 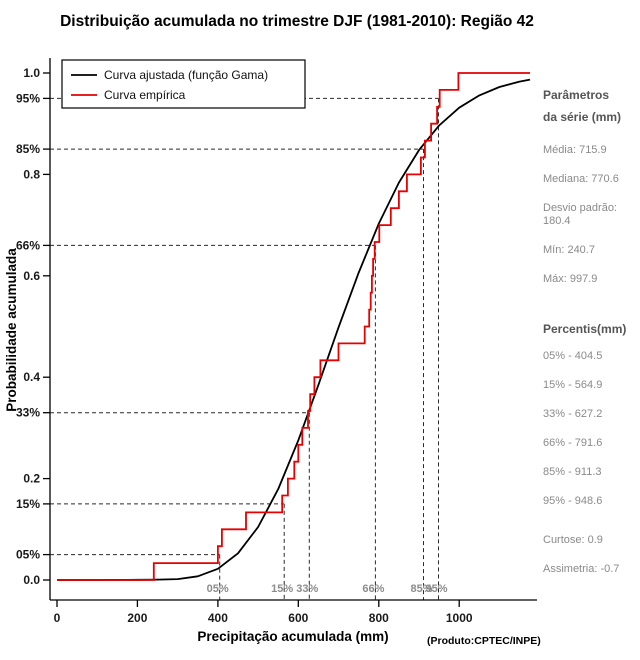 I want to click on stats-panel-heading-2: da série (mm), so click(x=582, y=117).